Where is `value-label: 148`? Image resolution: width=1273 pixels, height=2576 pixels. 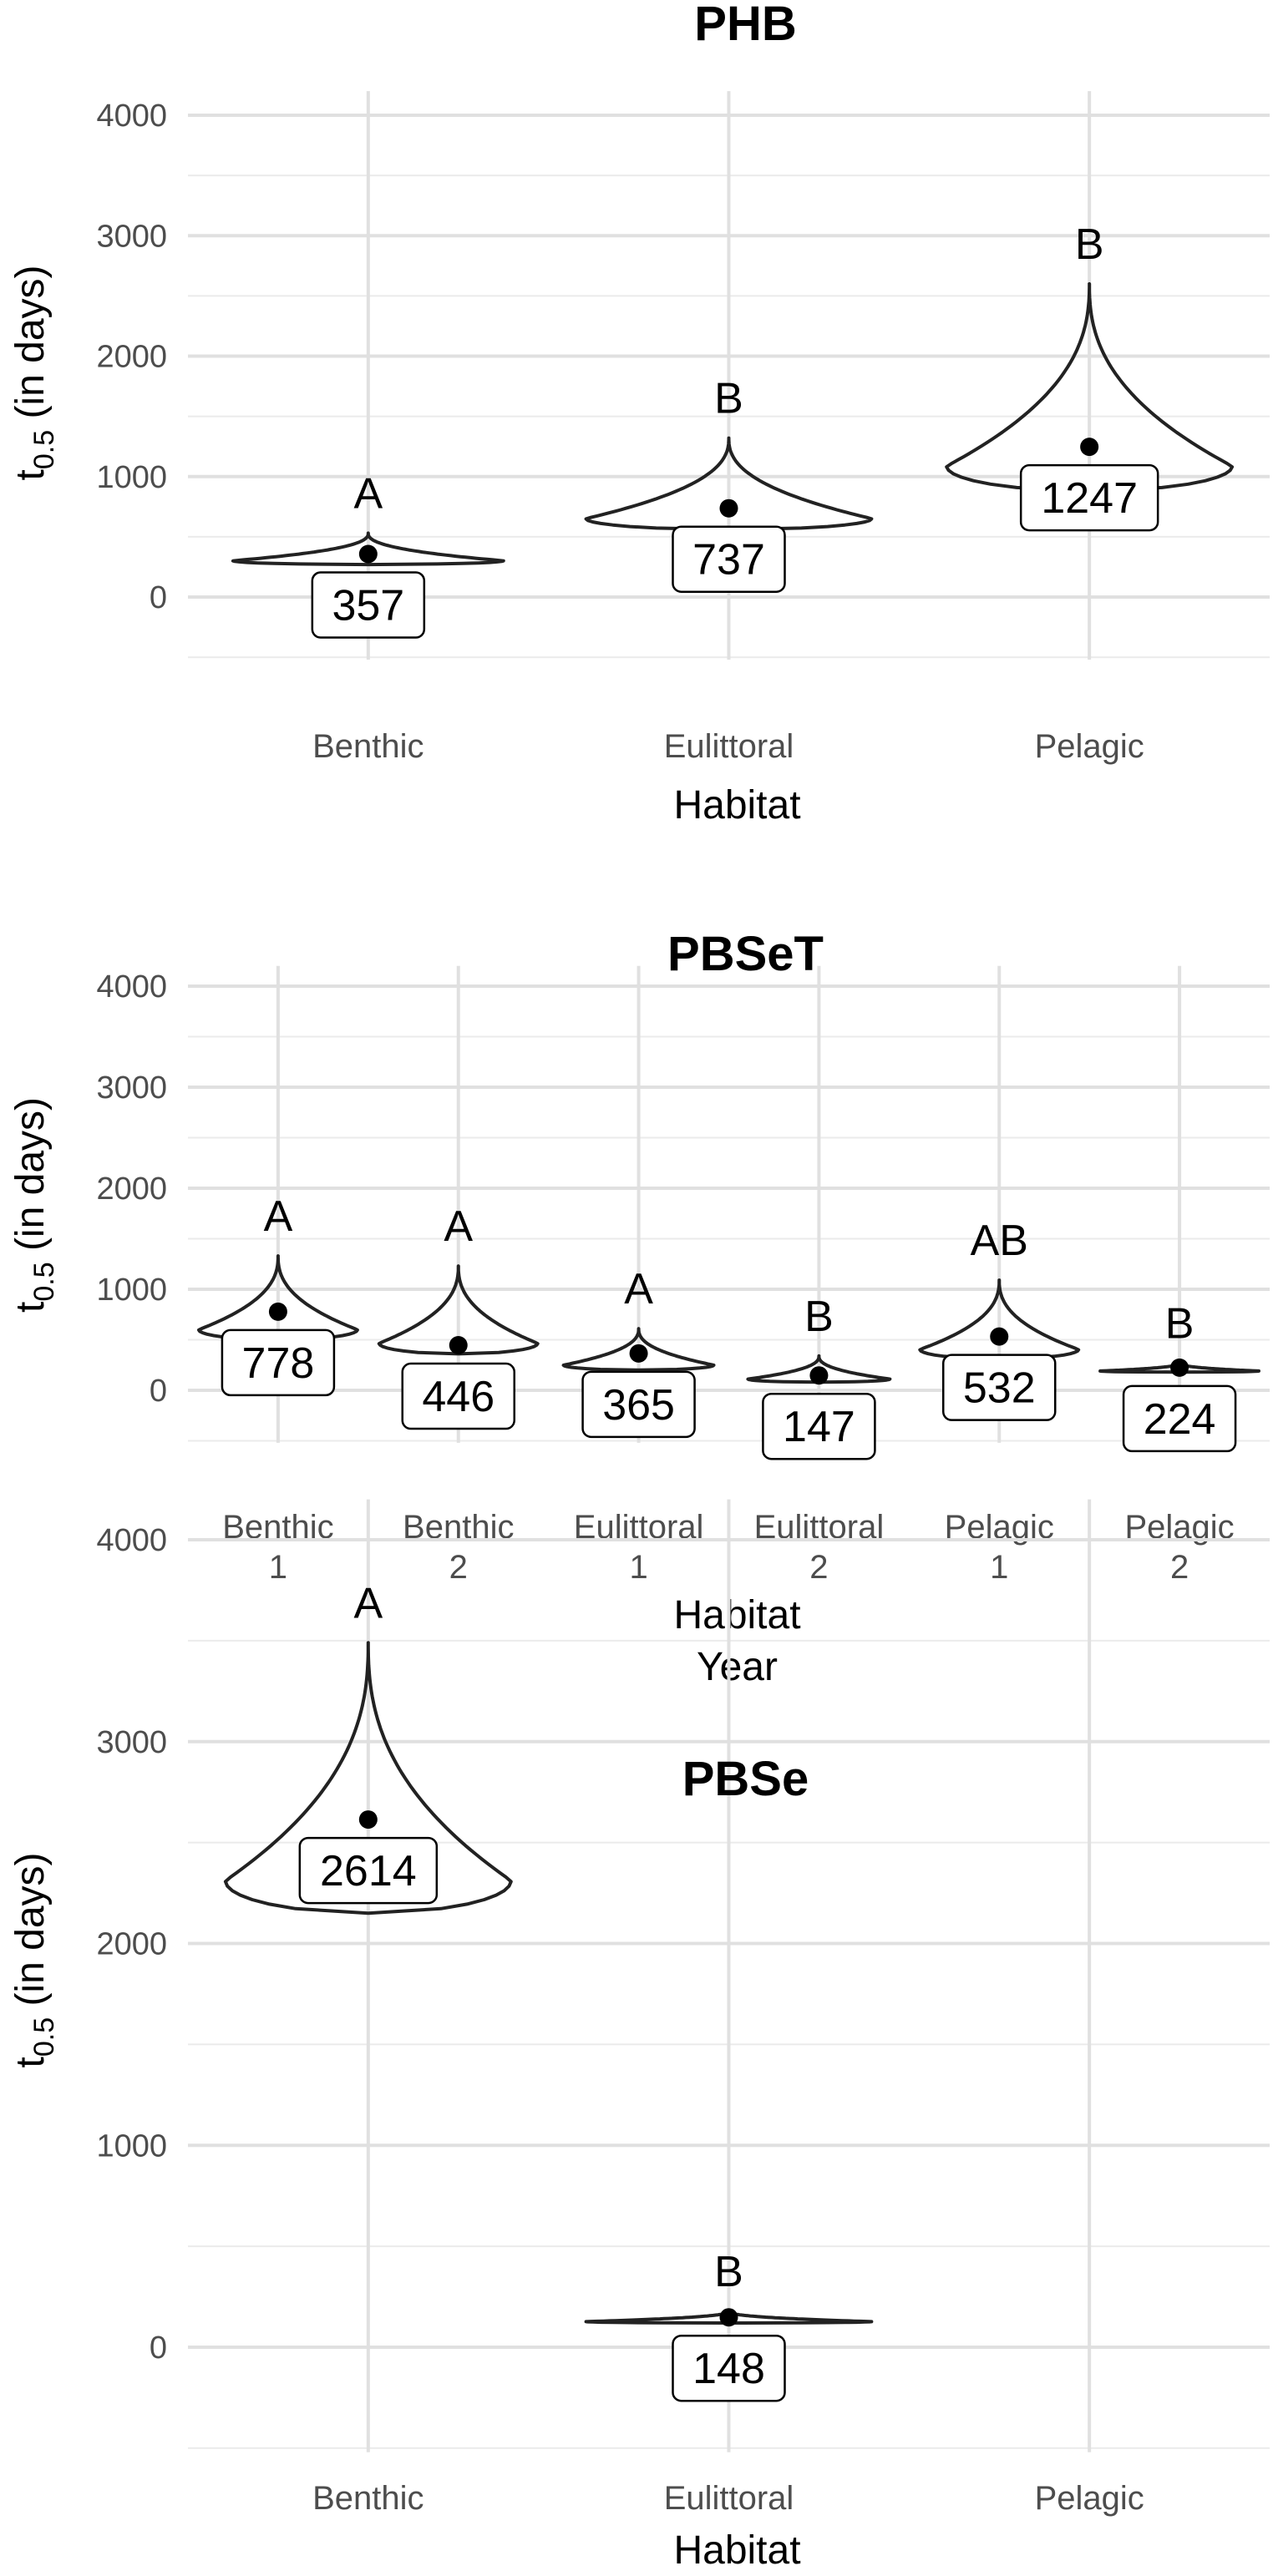 value-label: 148 is located at coordinates (729, 2369).